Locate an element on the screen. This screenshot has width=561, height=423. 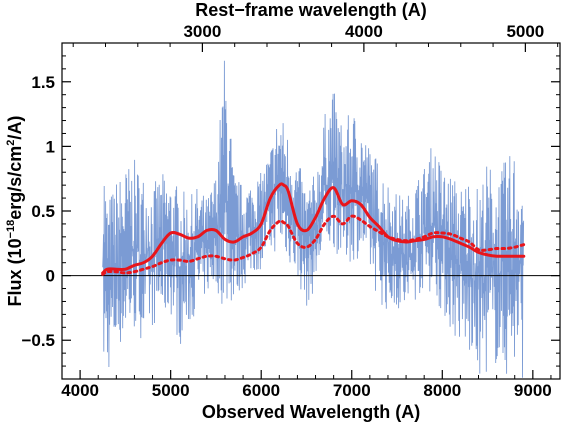
x-tick-label-8000: 8000 is located at coordinates (442, 390).